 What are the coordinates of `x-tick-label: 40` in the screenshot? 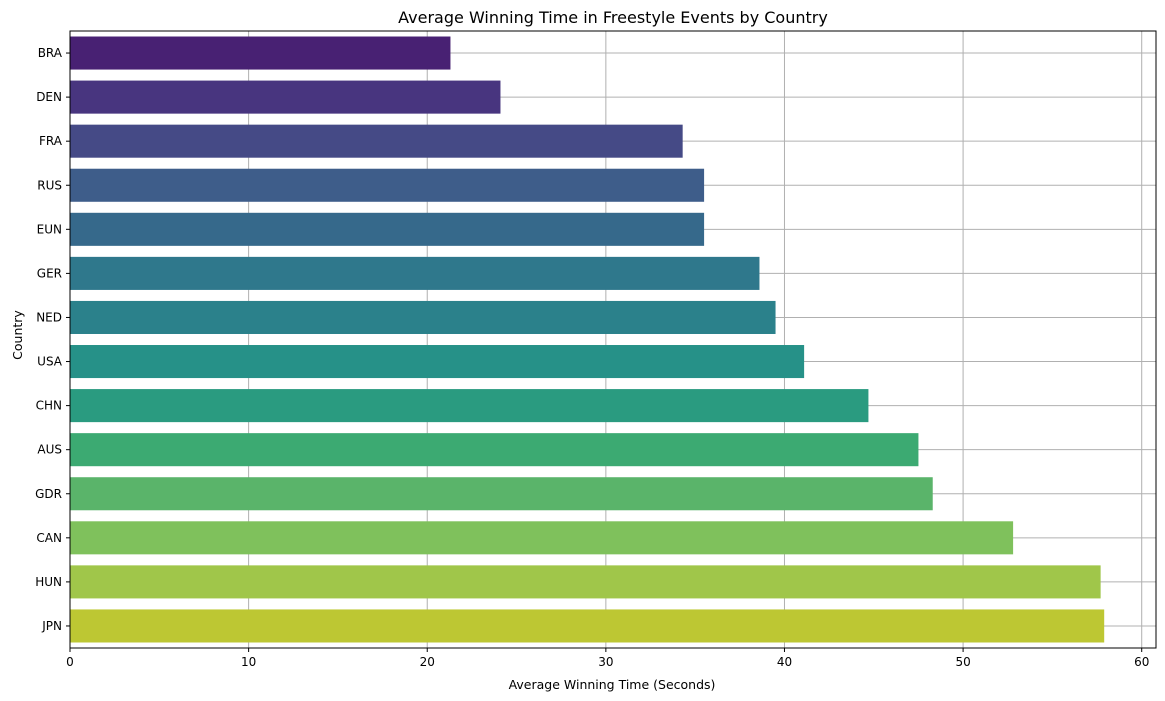 It's located at (784, 662).